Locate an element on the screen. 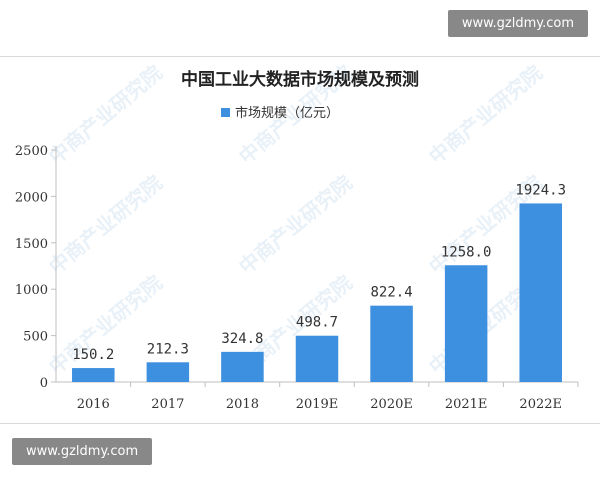 This screenshot has height=480, width=600. legend-swatch is located at coordinates (225, 112).